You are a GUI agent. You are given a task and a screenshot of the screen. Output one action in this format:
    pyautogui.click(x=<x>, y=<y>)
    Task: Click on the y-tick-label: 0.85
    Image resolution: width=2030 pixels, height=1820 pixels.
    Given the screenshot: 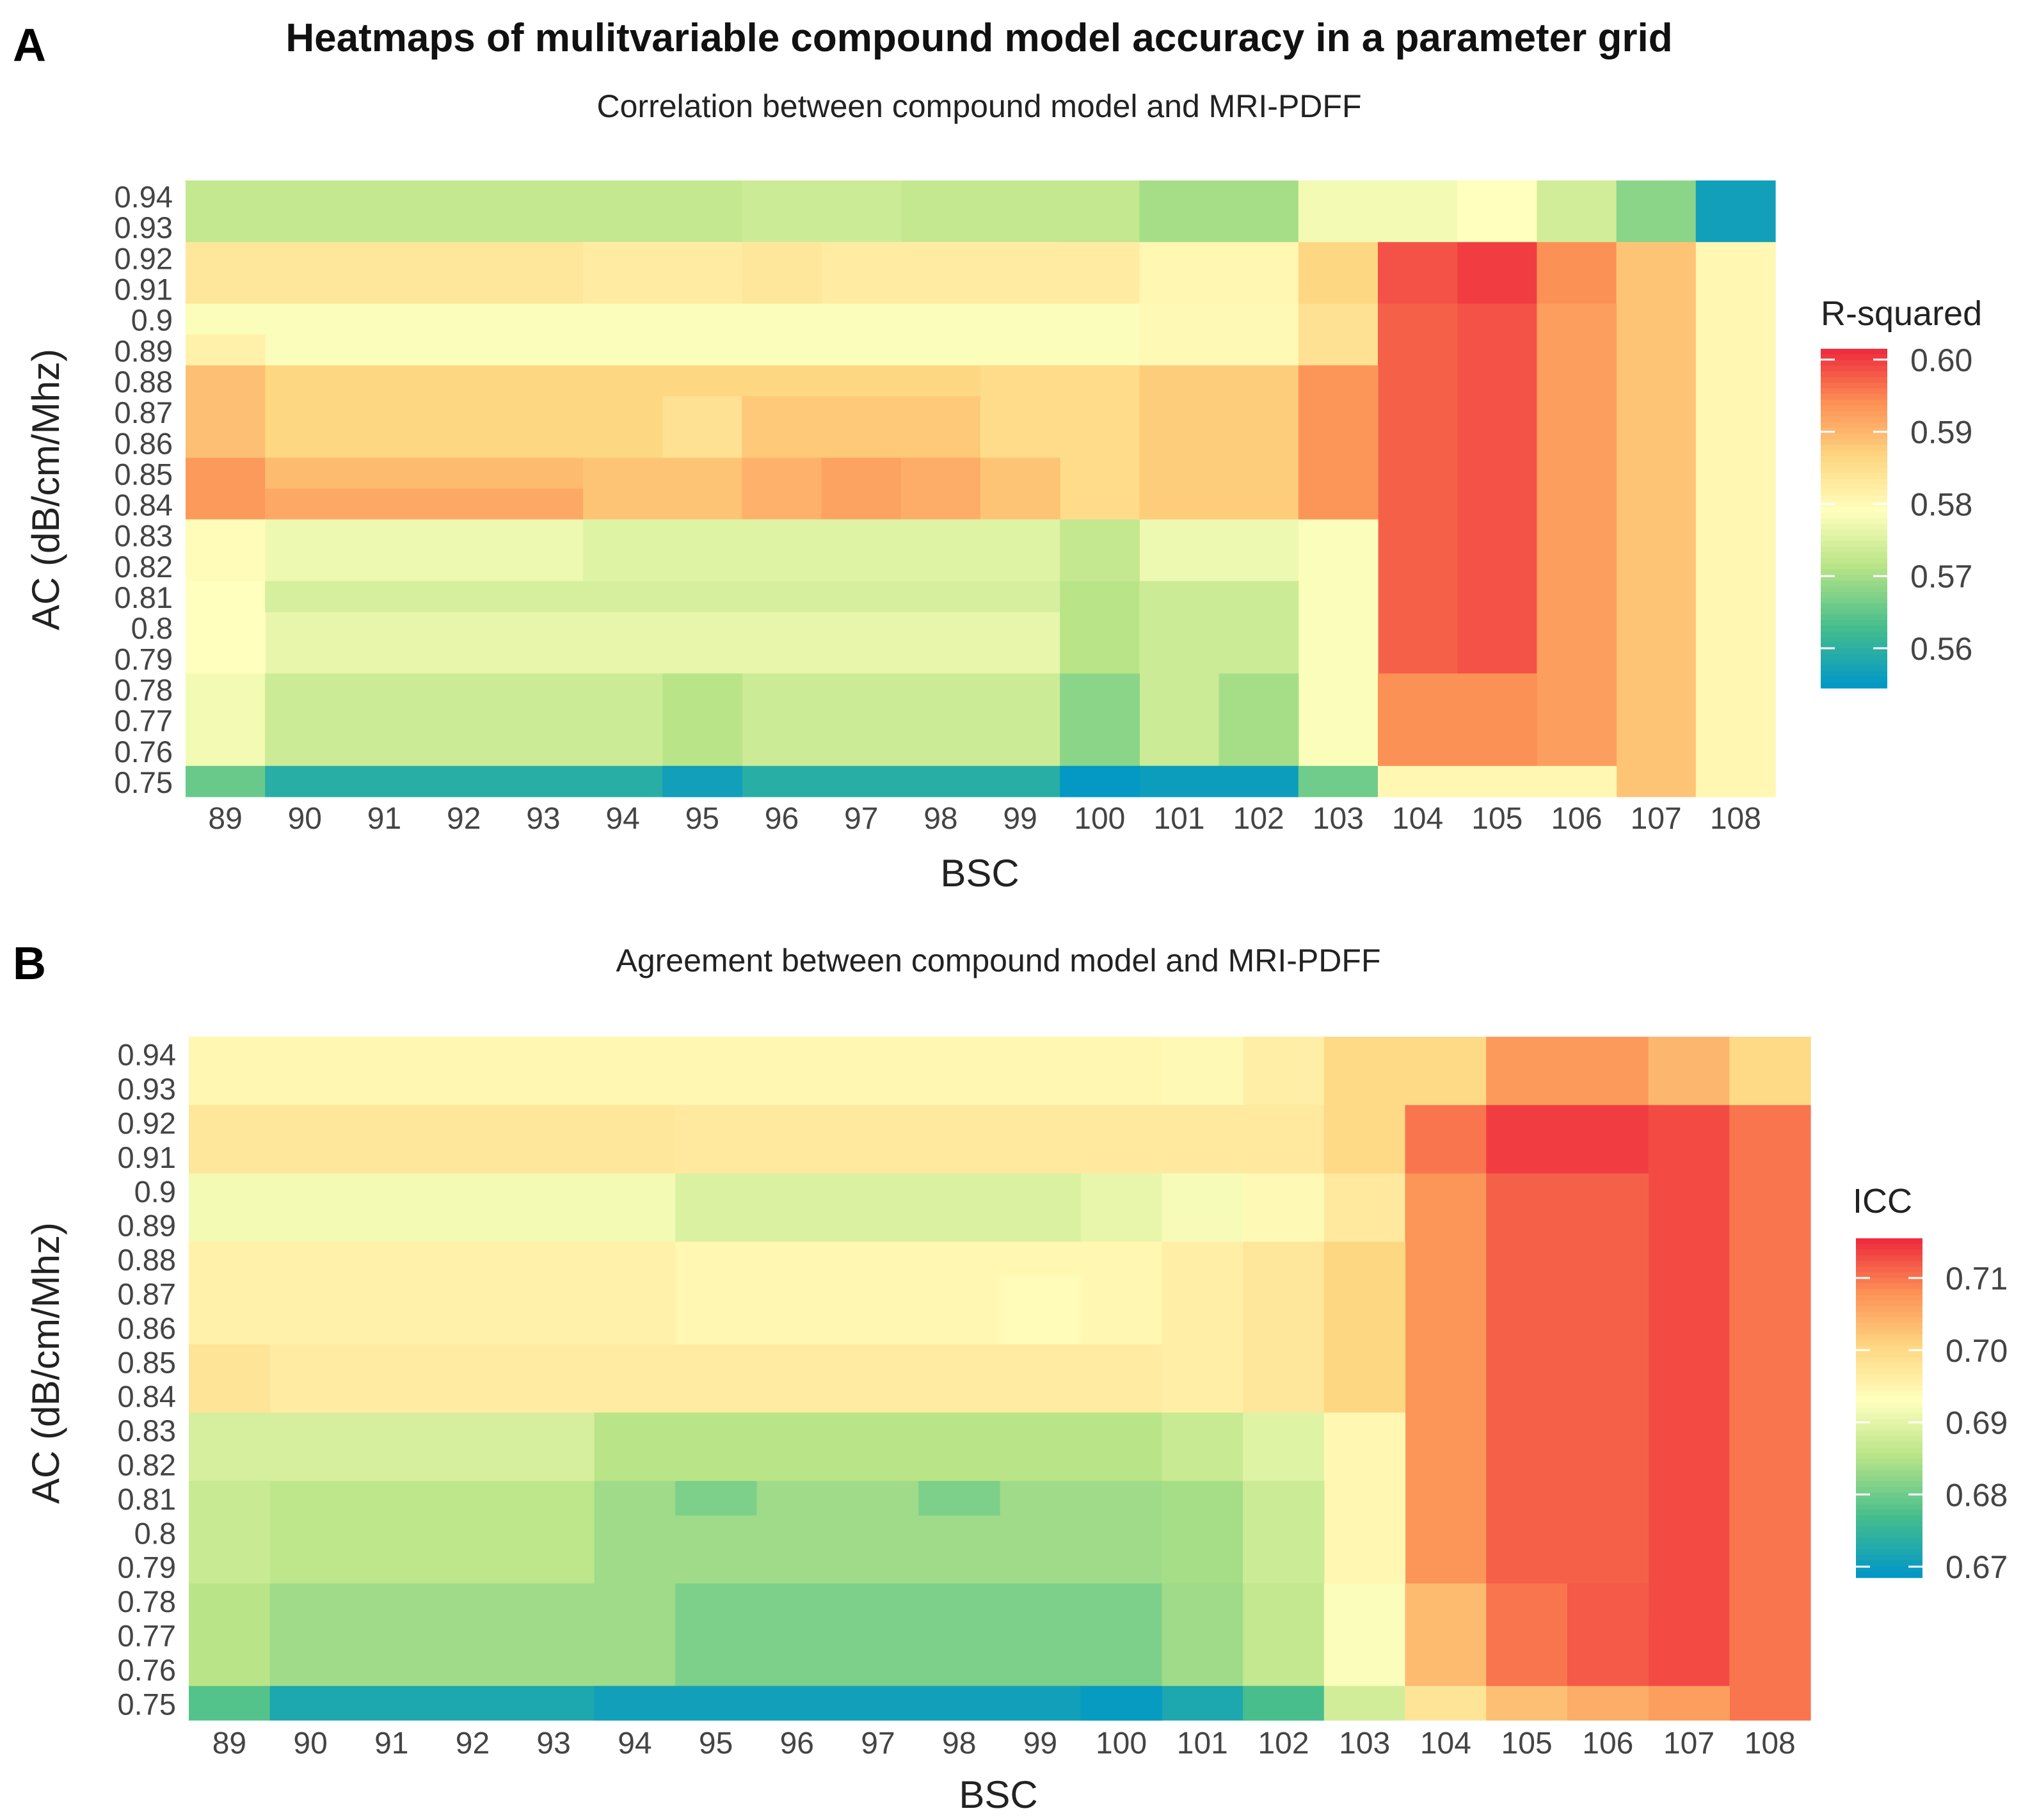 What is the action you would take?
    pyautogui.click(x=144, y=474)
    